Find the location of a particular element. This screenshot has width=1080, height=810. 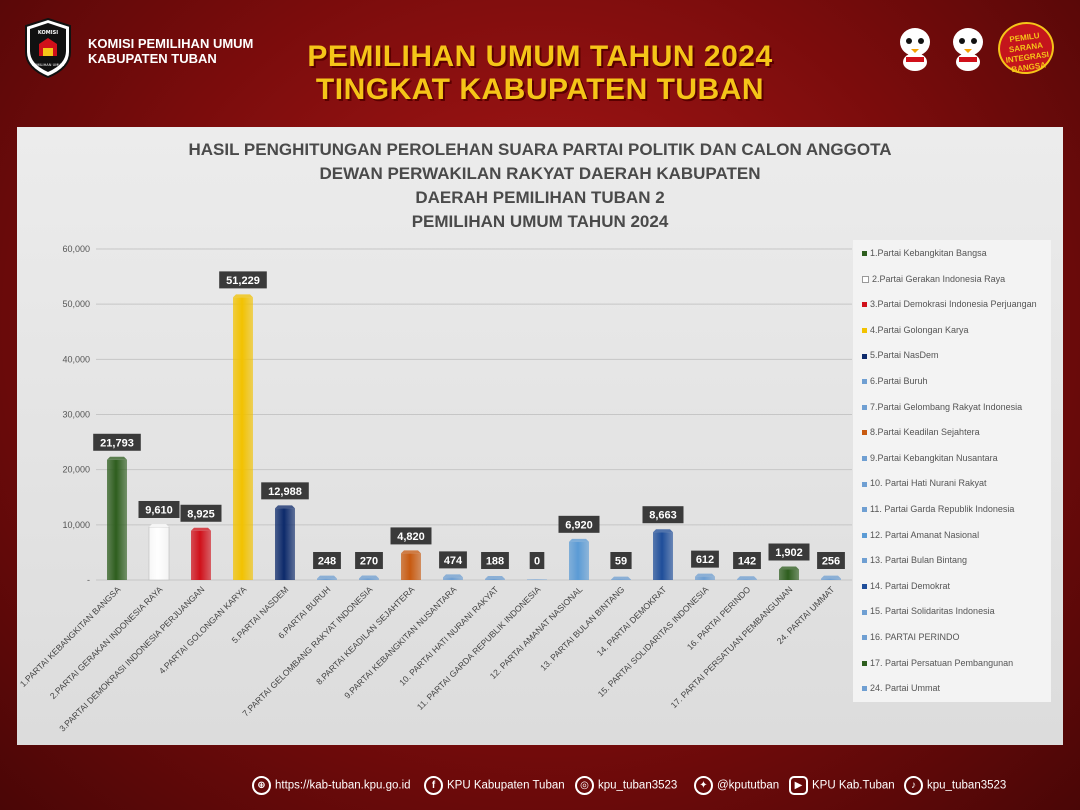

footer-youtube: ▶ KPU Kab.Tuban is located at coordinates (842, 785).